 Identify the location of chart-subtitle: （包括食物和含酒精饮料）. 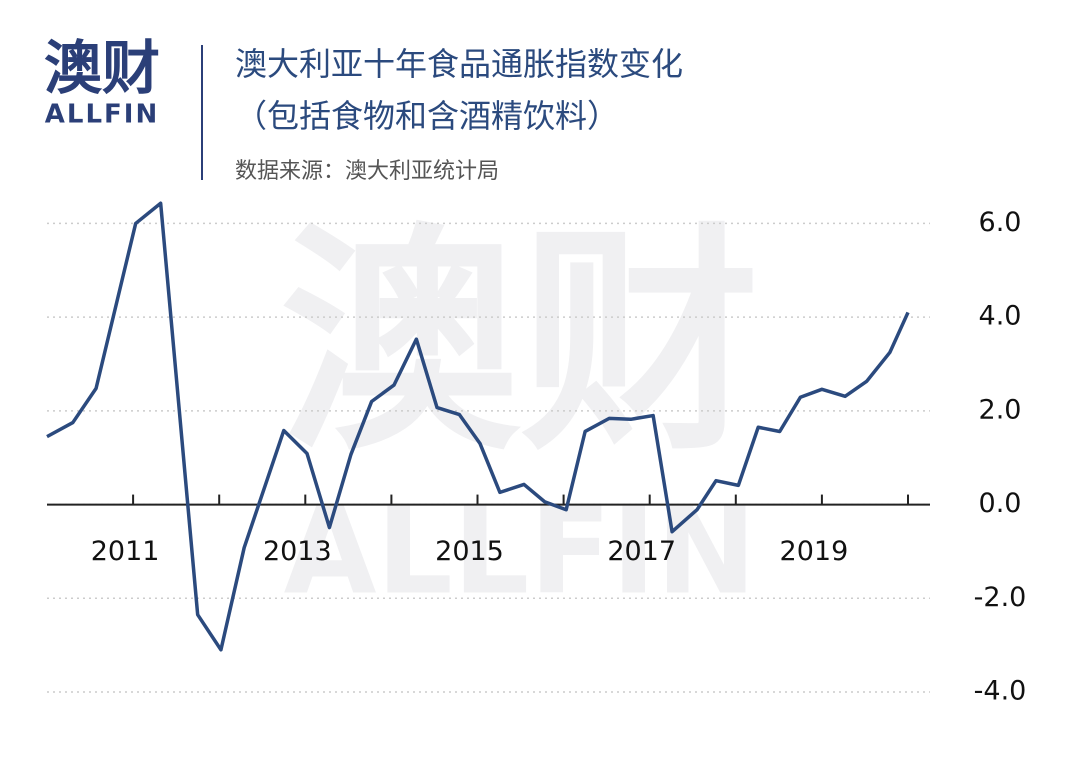
(427, 116).